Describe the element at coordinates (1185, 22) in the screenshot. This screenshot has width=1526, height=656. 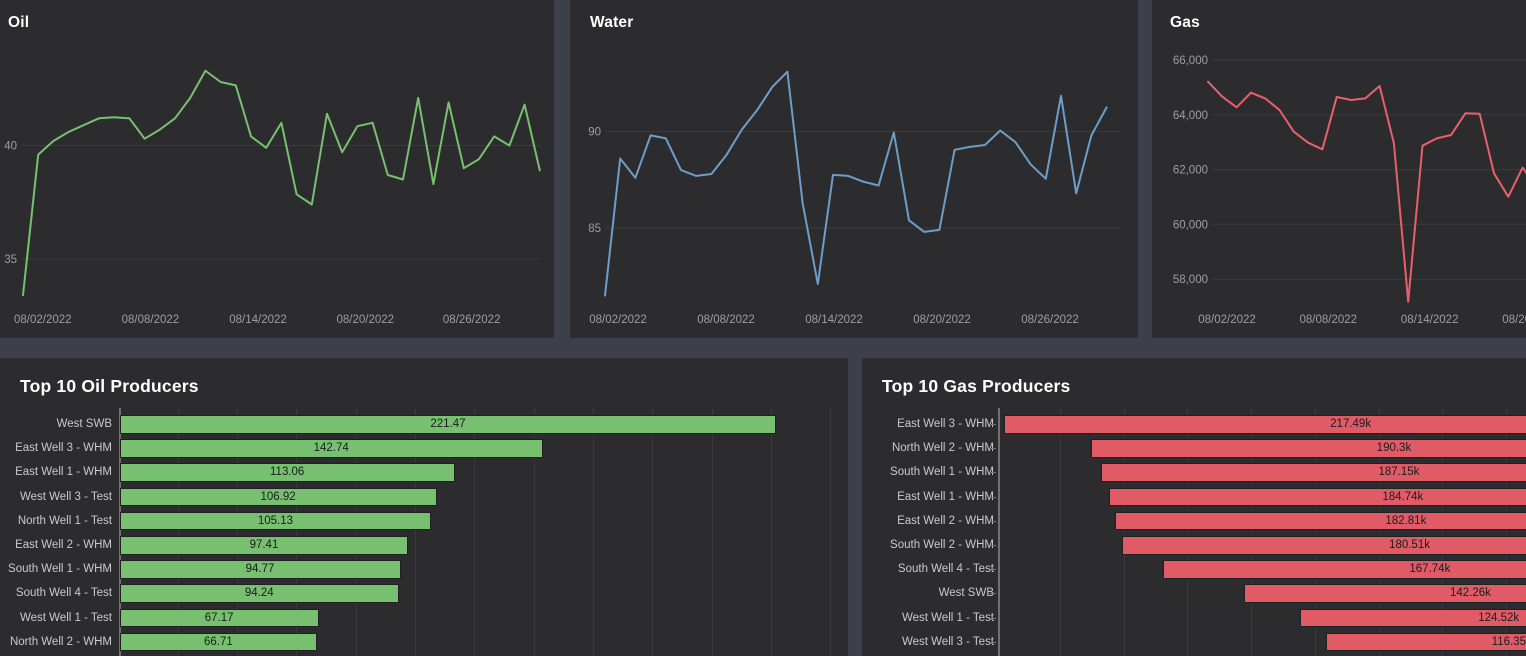
I see `panel-title: Gas` at that location.